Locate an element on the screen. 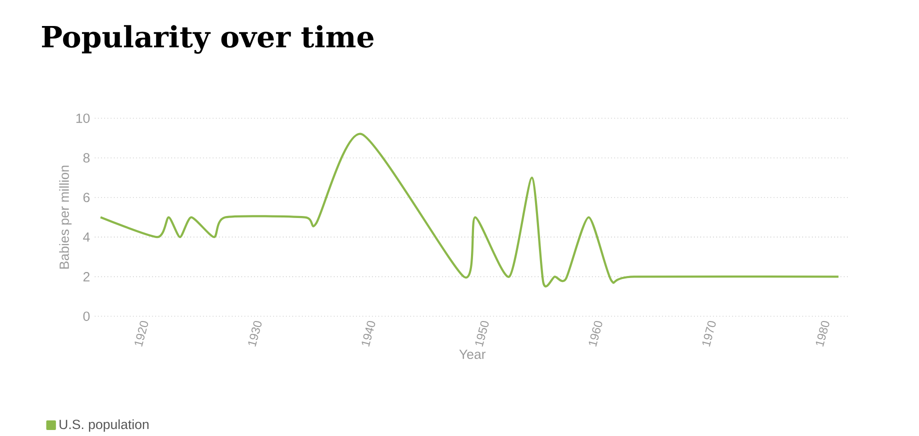 Image resolution: width=919 pixels, height=436 pixels. x-tick-label: 1970 is located at coordinates (709, 333).